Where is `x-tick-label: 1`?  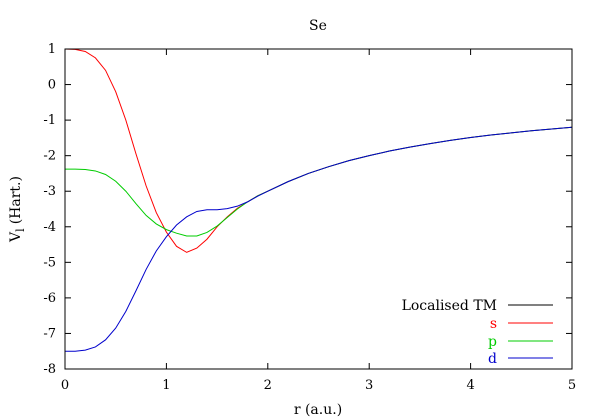
x-tick-label: 1 is located at coordinates (166, 385).